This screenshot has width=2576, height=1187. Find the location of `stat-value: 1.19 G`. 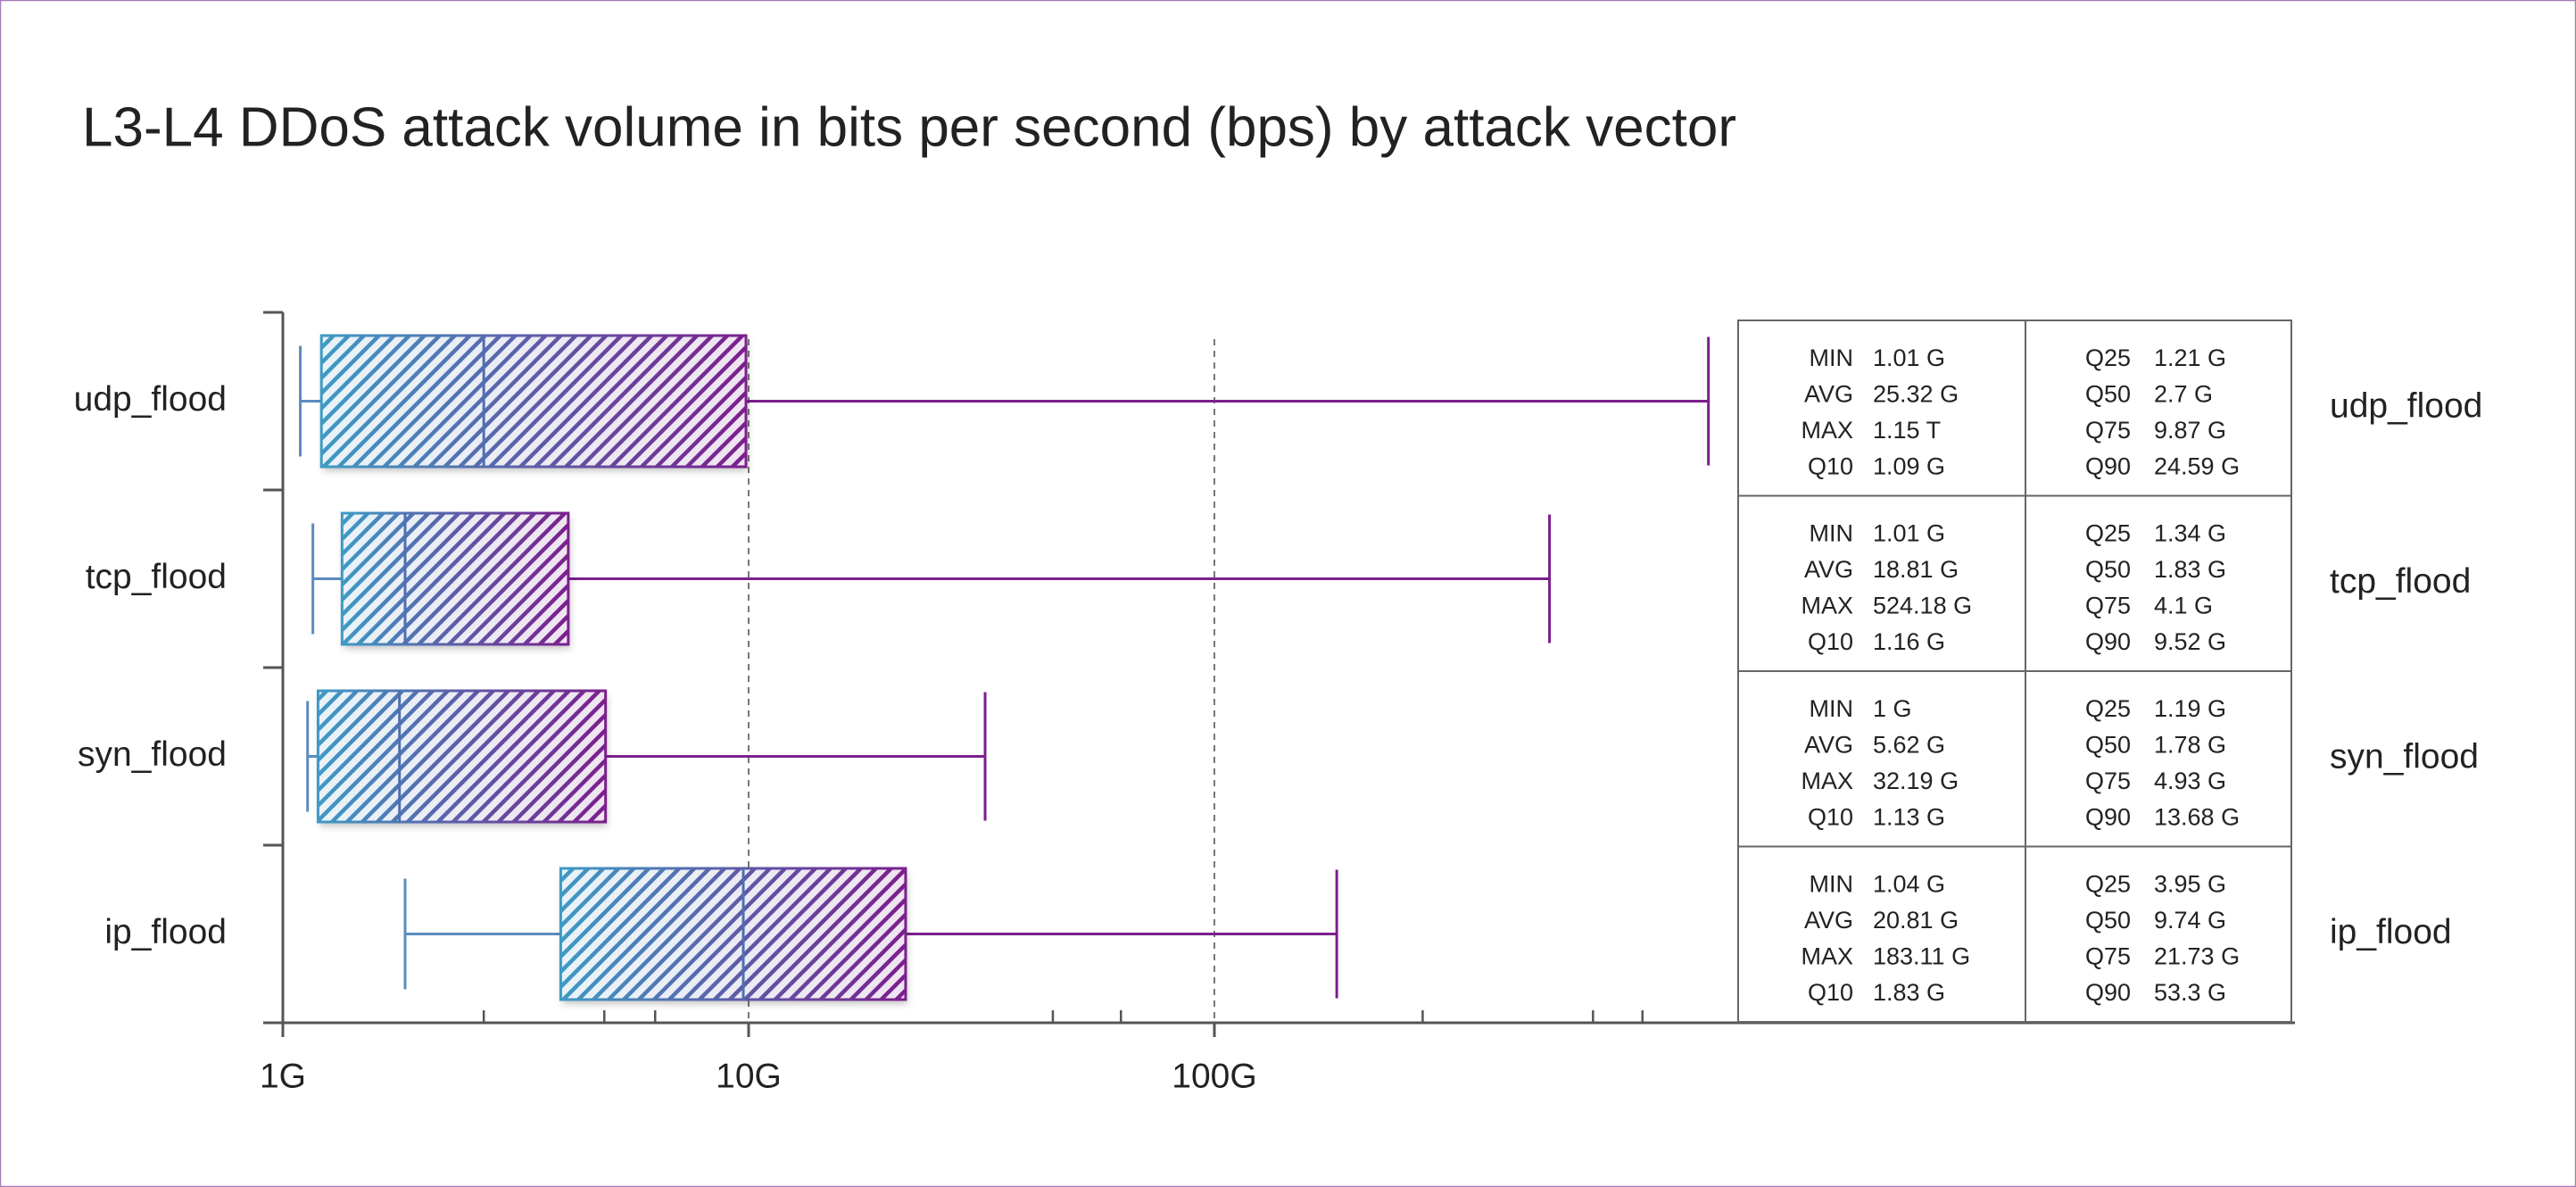

stat-value: 1.19 G is located at coordinates (2190, 708).